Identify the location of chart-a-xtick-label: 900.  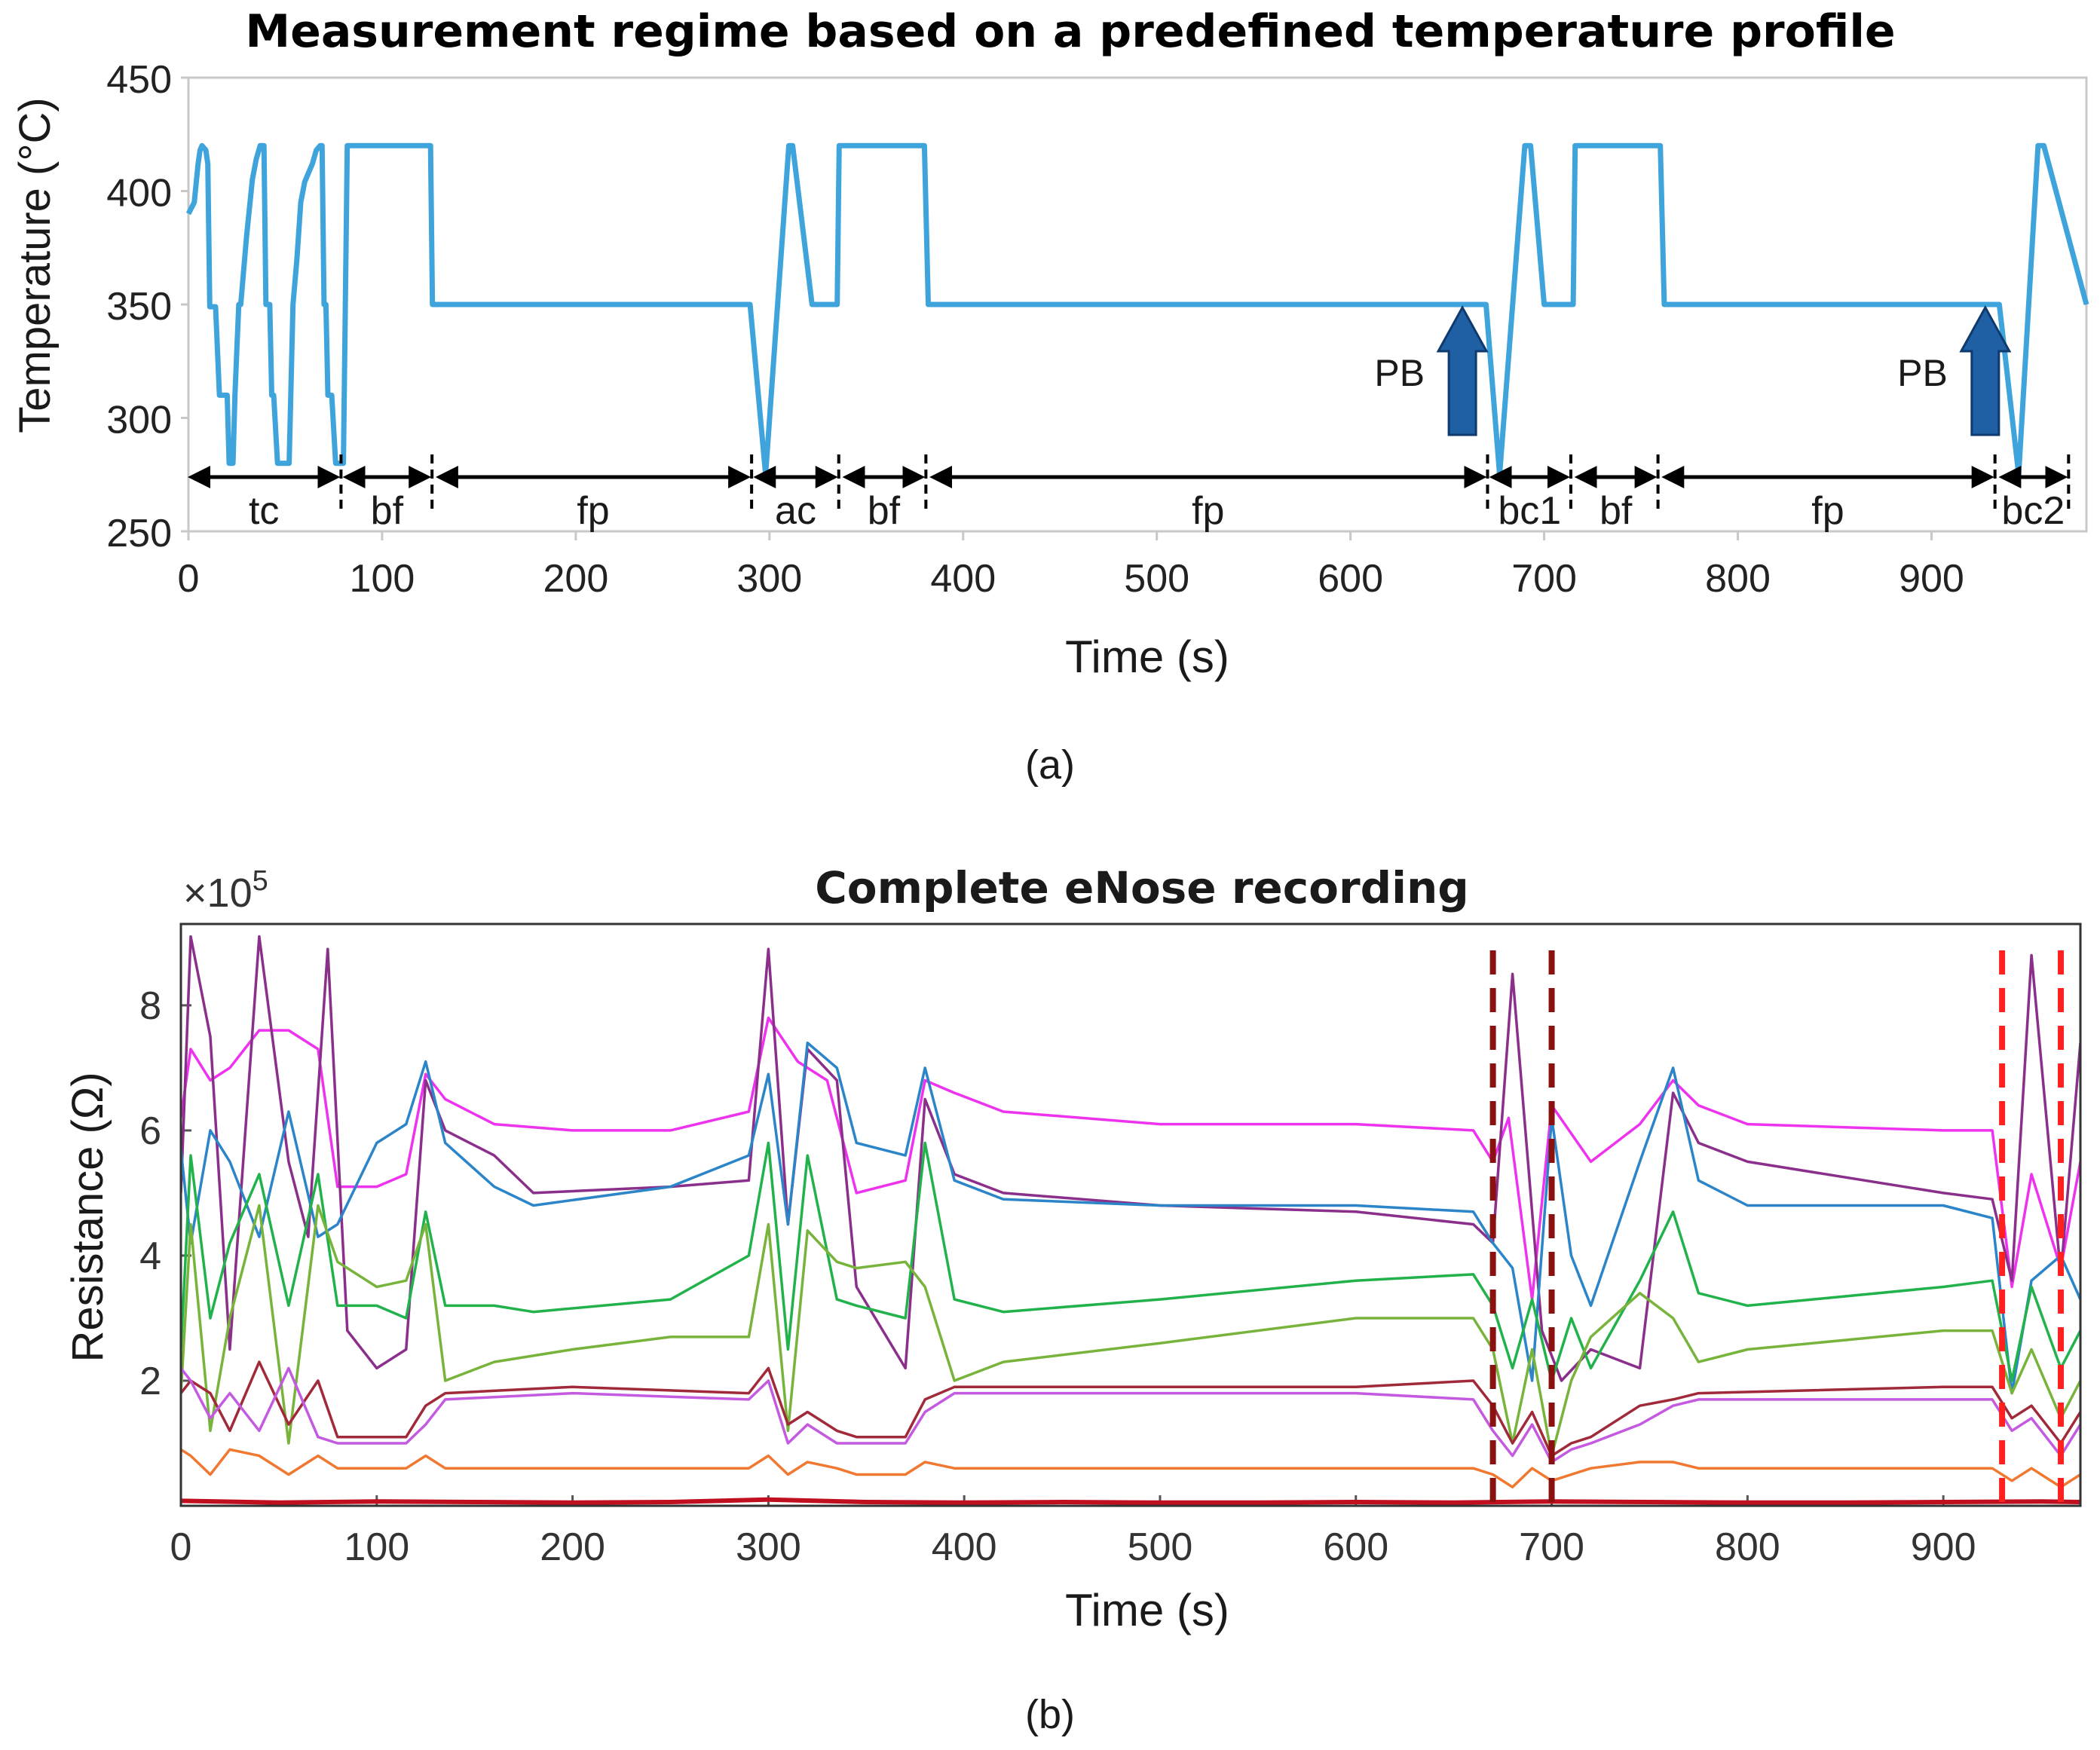
(1931, 579).